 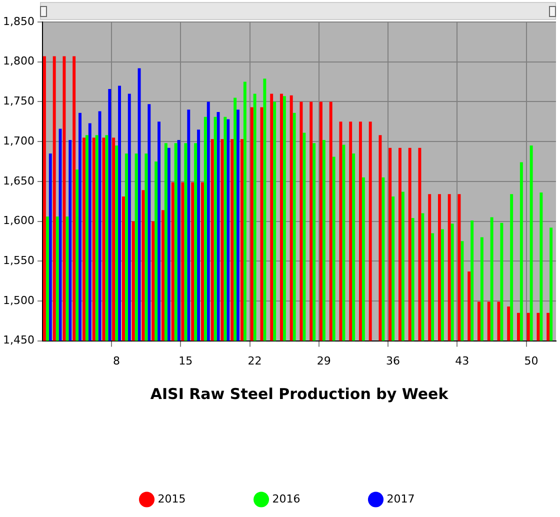 I want to click on x-tick-label: 29, so click(x=323, y=361).